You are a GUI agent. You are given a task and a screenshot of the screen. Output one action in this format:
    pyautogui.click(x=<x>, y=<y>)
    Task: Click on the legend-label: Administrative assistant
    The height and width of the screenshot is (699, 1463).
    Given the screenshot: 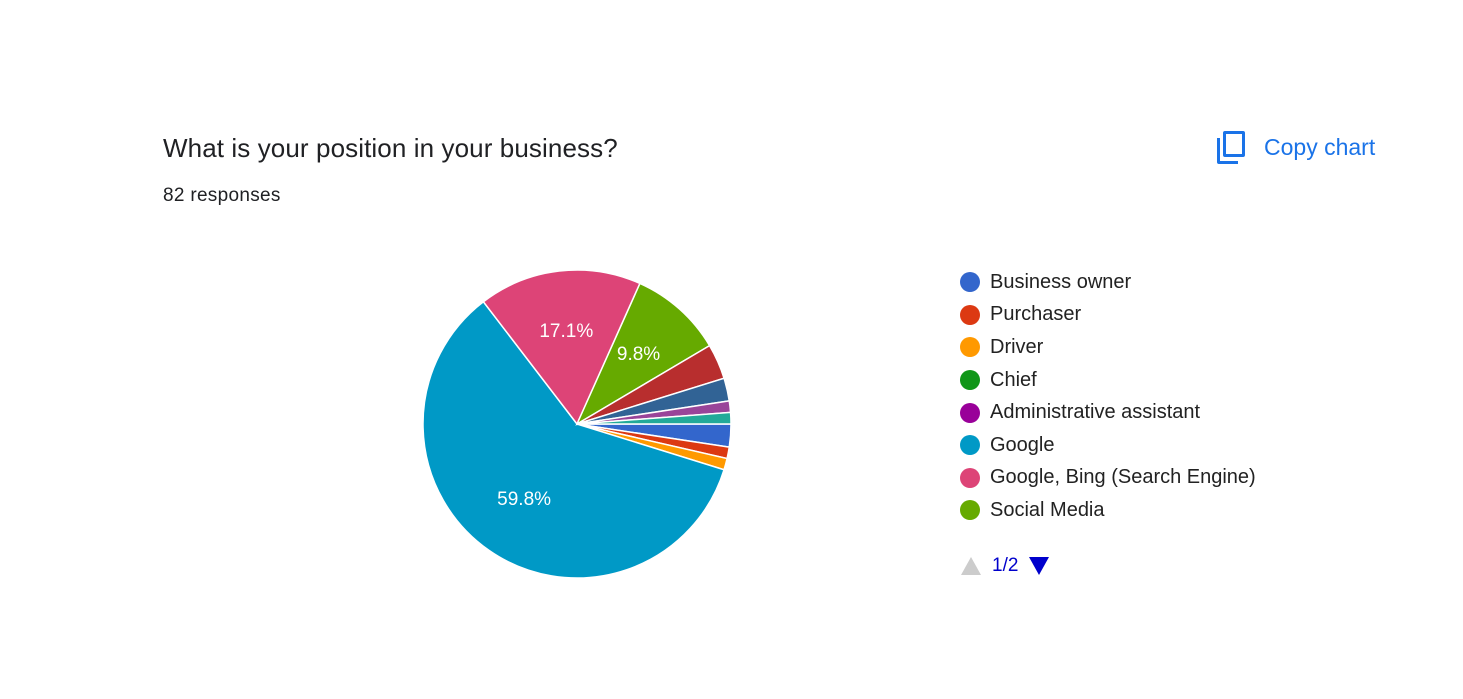 What is the action you would take?
    pyautogui.click(x=1095, y=412)
    